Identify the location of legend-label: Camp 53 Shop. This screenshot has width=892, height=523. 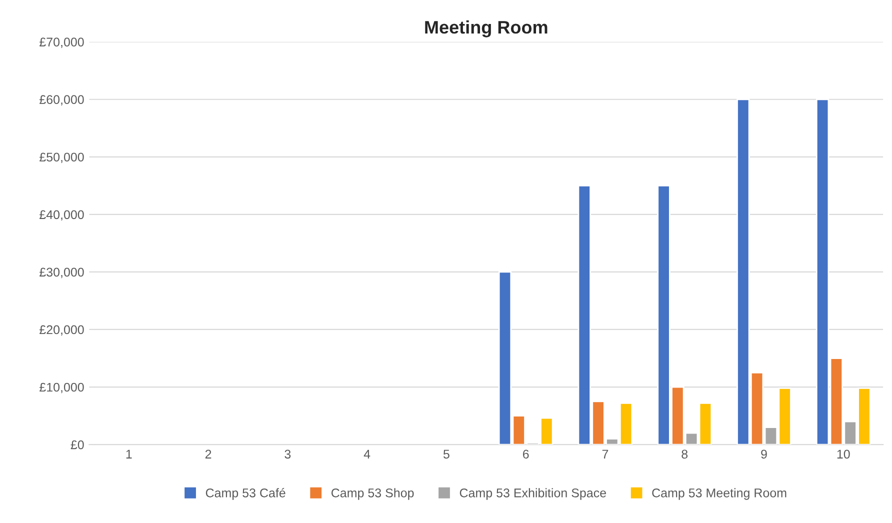
(372, 494).